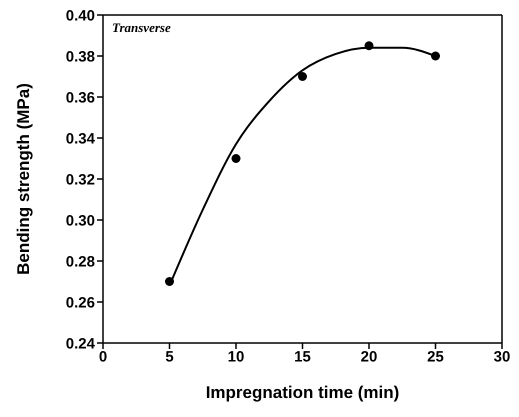 This screenshot has width=519, height=417. Describe the element at coordinates (80, 303) in the screenshot. I see `y-tick-label: 0.26` at that location.